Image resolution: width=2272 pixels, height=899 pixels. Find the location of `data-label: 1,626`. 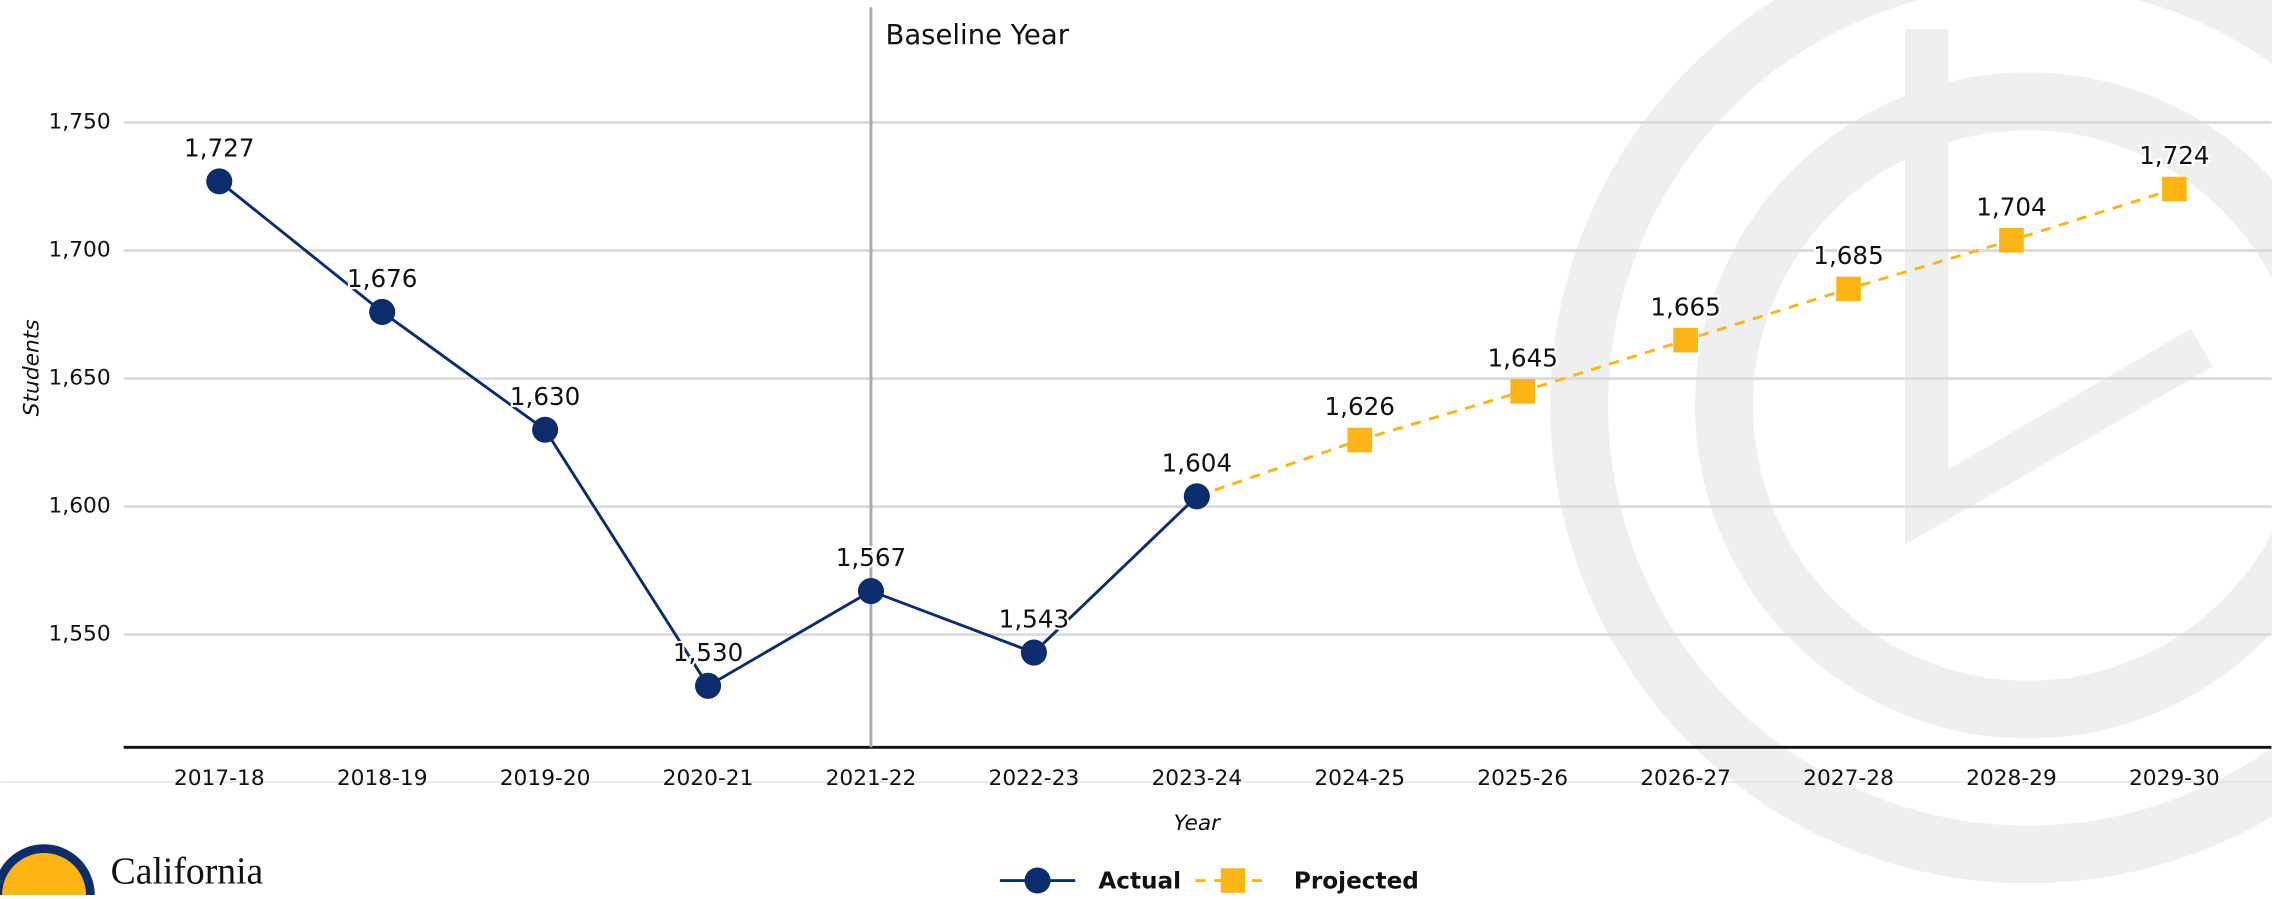

data-label: 1,626 is located at coordinates (1360, 406).